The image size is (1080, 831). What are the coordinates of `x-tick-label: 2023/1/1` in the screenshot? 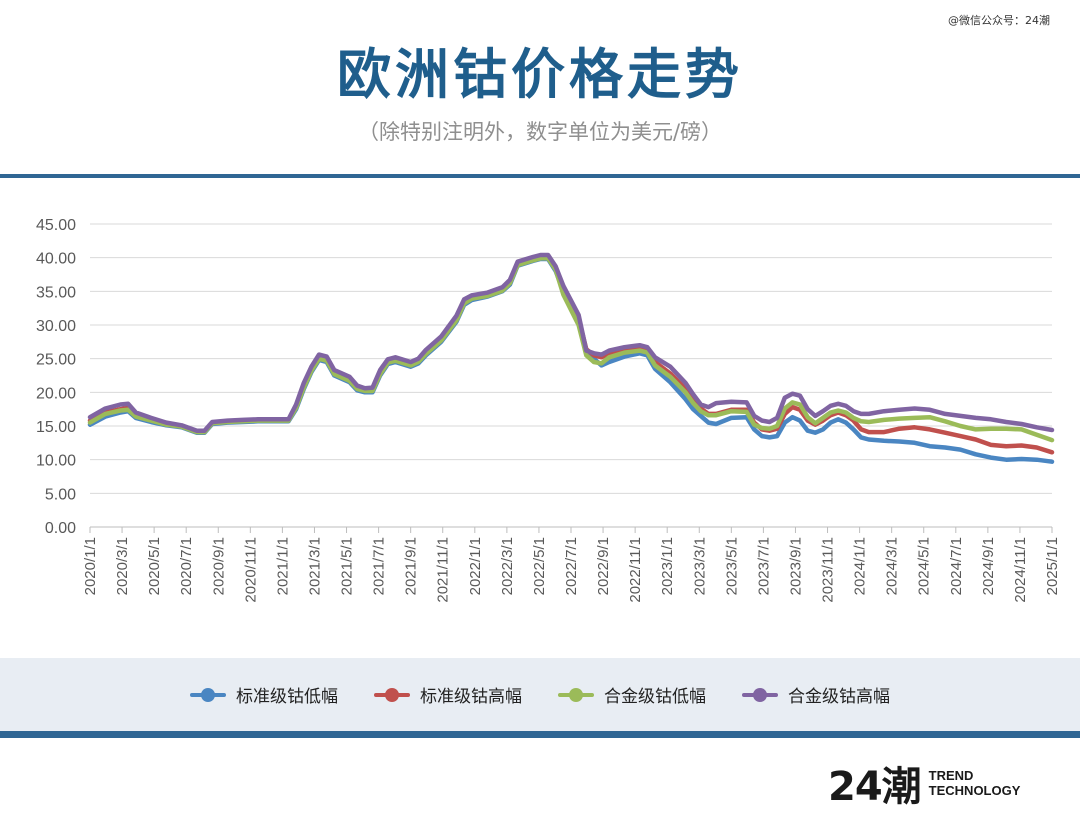 It's located at (667, 566).